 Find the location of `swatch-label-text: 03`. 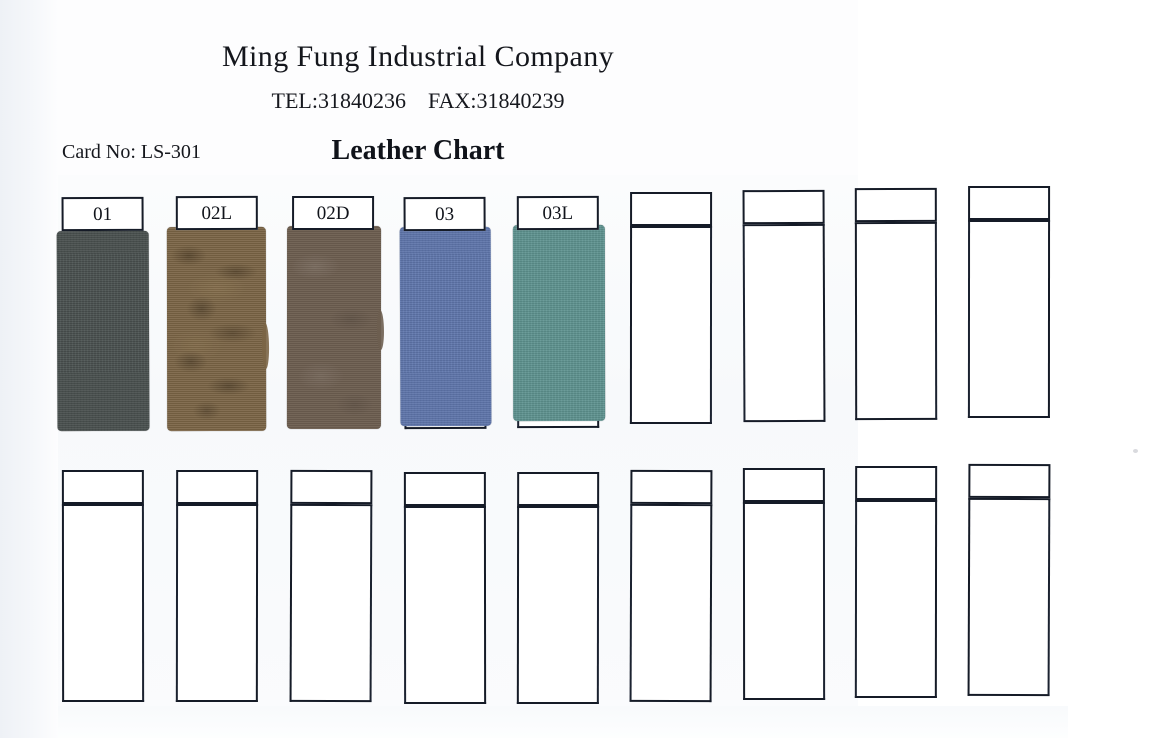

swatch-label-text: 03 is located at coordinates (445, 214).